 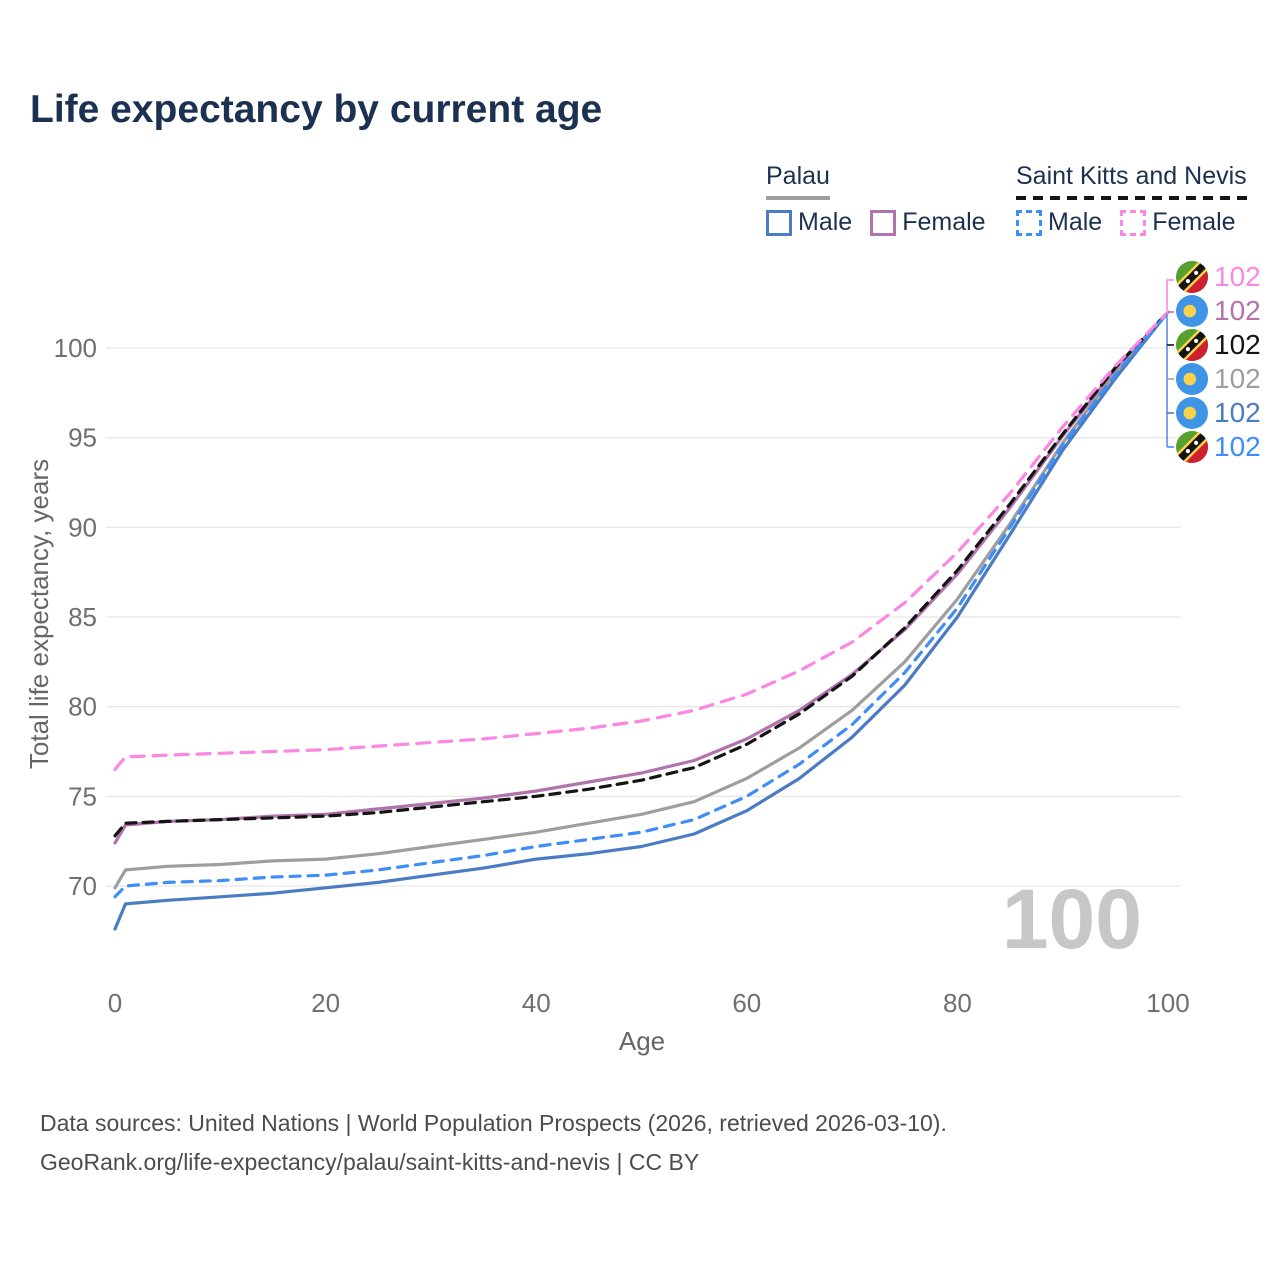 What do you see at coordinates (1237, 378) in the screenshot?
I see `end-value-label-palau-total: 102` at bounding box center [1237, 378].